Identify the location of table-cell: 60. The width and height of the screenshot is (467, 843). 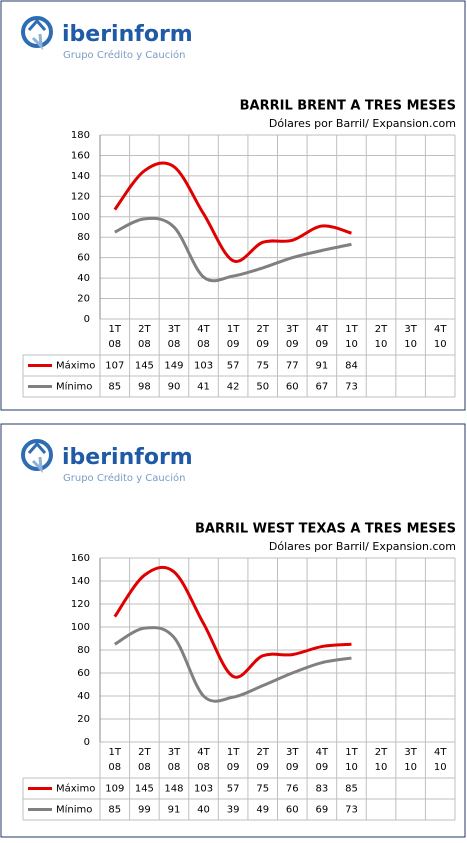
(292, 810).